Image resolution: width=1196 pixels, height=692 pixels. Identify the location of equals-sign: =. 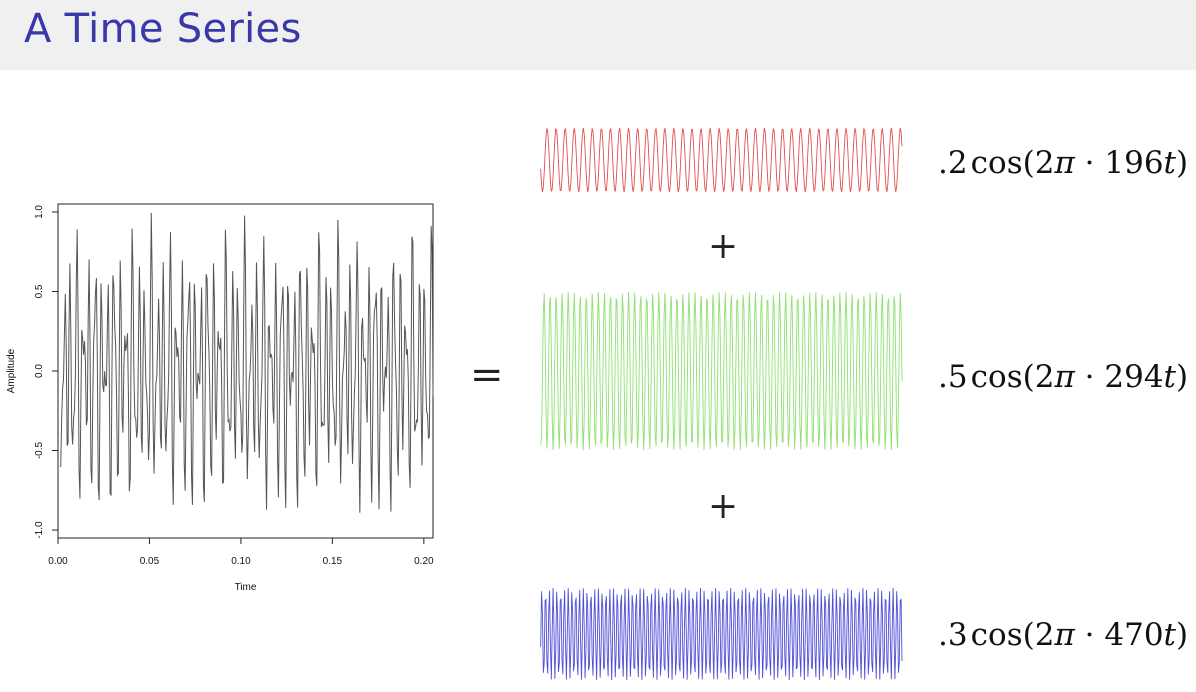
(487, 375).